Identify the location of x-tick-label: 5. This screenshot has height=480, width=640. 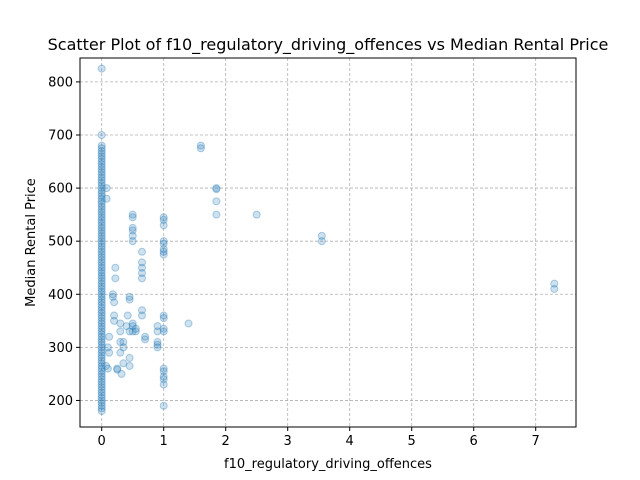
(412, 441).